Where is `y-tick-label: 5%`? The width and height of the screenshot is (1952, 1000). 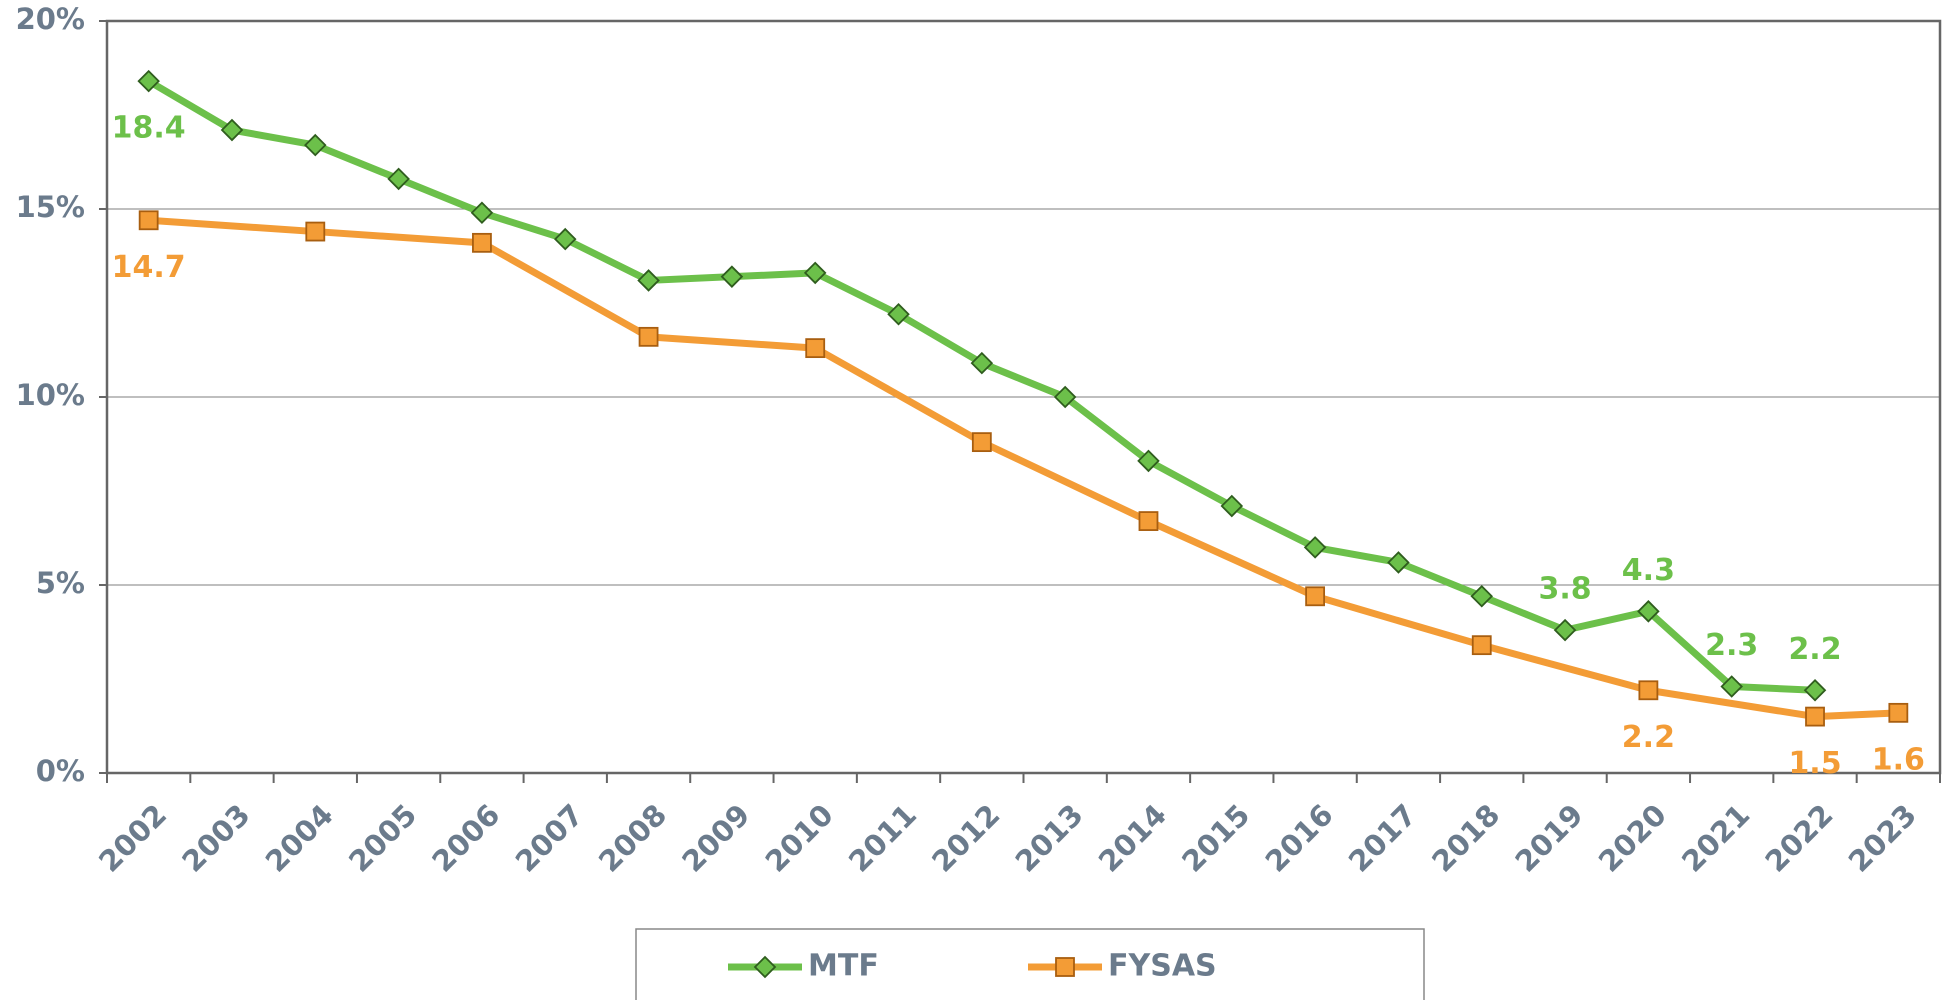
y-tick-label: 5% is located at coordinates (60, 583).